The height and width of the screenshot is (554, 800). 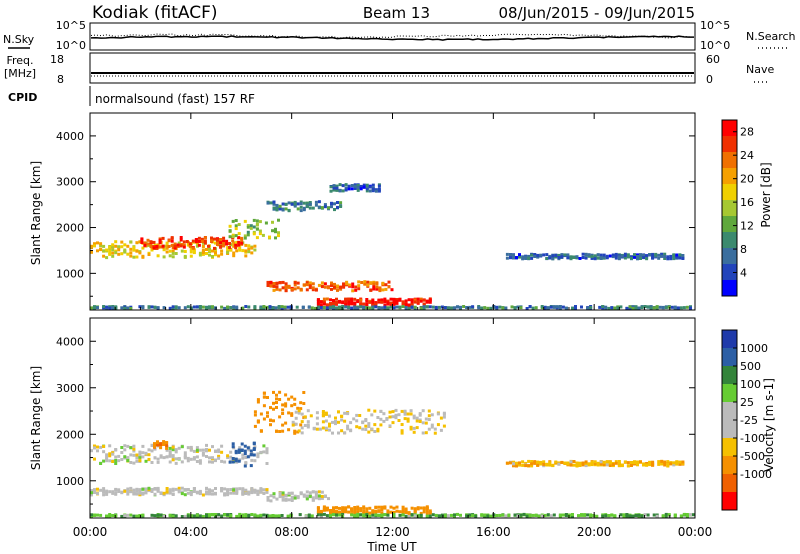 I want to click on x-tick-label: 20:00, so click(x=594, y=532).